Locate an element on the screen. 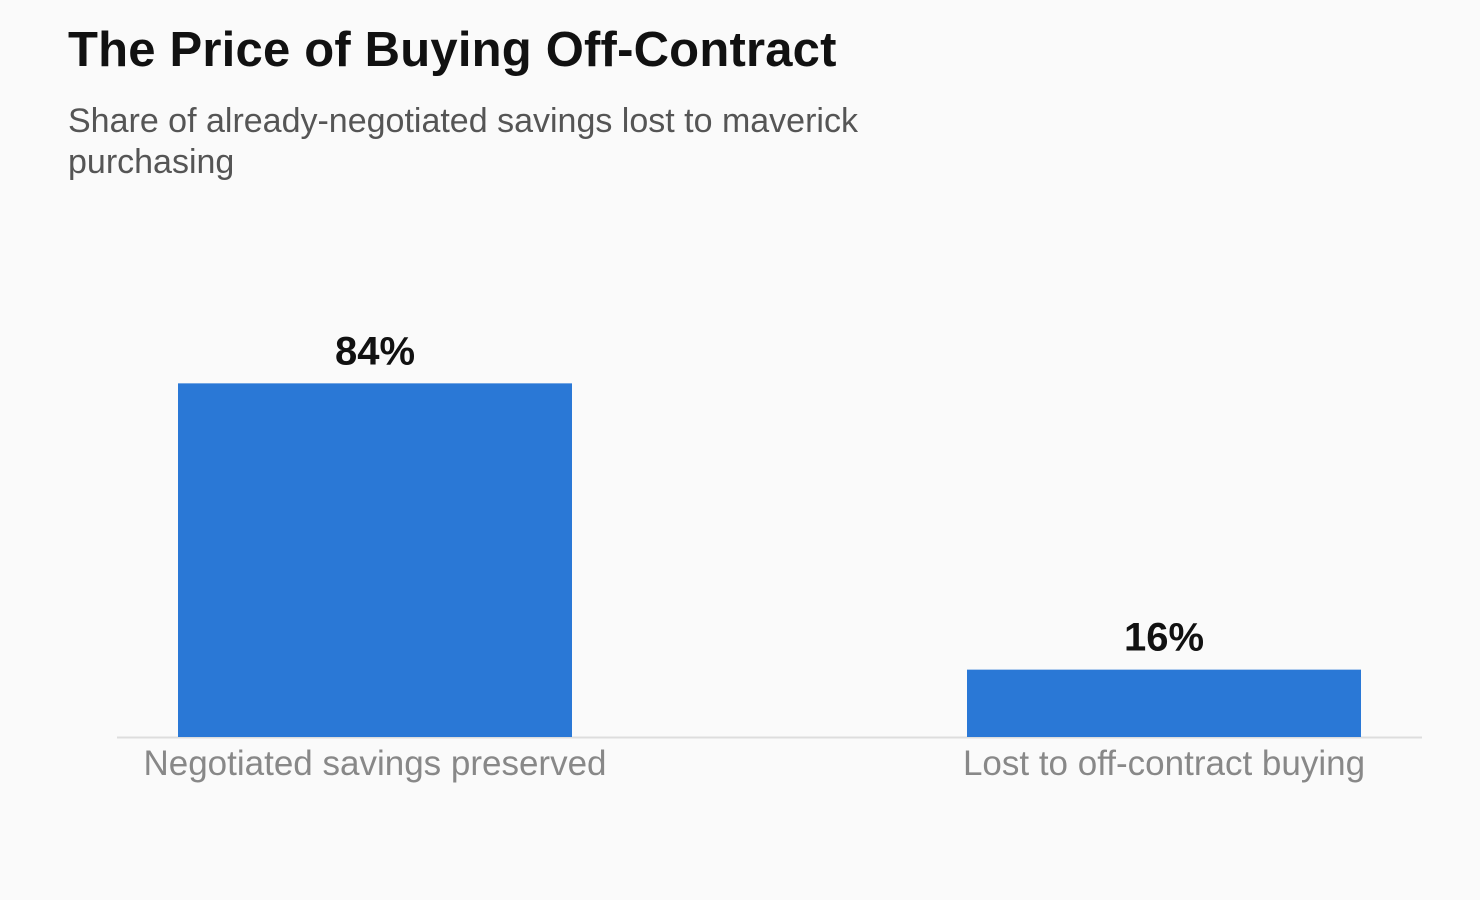 The height and width of the screenshot is (900, 1480). value-label-1: 16% is located at coordinates (1164, 638).